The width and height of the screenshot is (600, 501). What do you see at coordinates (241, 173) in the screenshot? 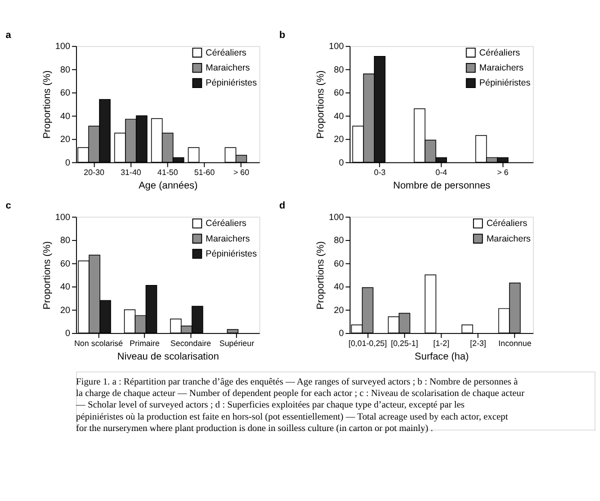
I see `x-tick-label: > 60` at bounding box center [241, 173].